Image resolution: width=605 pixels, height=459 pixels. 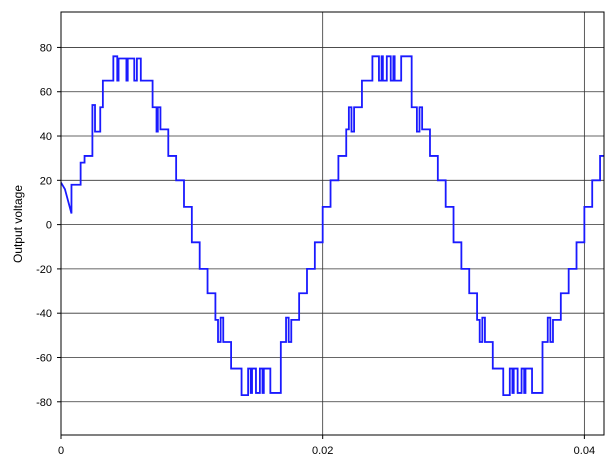 What do you see at coordinates (18, 224) in the screenshot?
I see `y-axis-label: Output voltage` at bounding box center [18, 224].